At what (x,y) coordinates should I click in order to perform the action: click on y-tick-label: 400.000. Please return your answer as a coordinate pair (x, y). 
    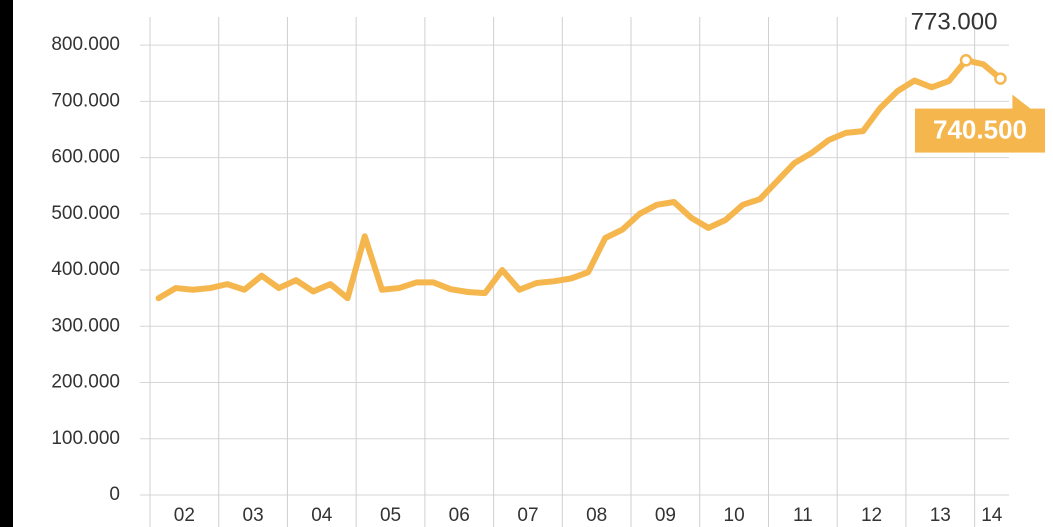
    Looking at the image, I should click on (85, 269).